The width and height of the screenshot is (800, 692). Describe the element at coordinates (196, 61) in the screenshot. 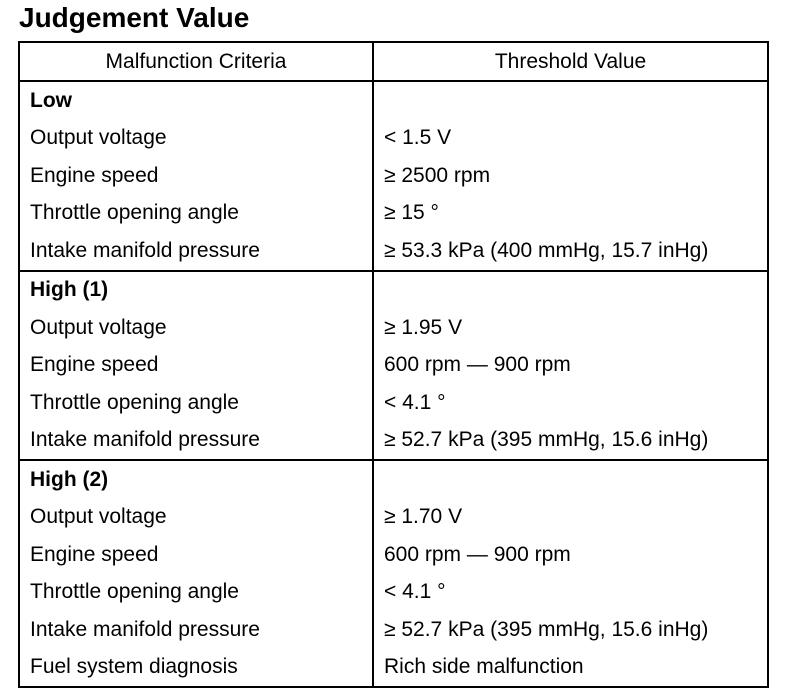

I see `column-header-criteria: Malfunction Criteria` at that location.